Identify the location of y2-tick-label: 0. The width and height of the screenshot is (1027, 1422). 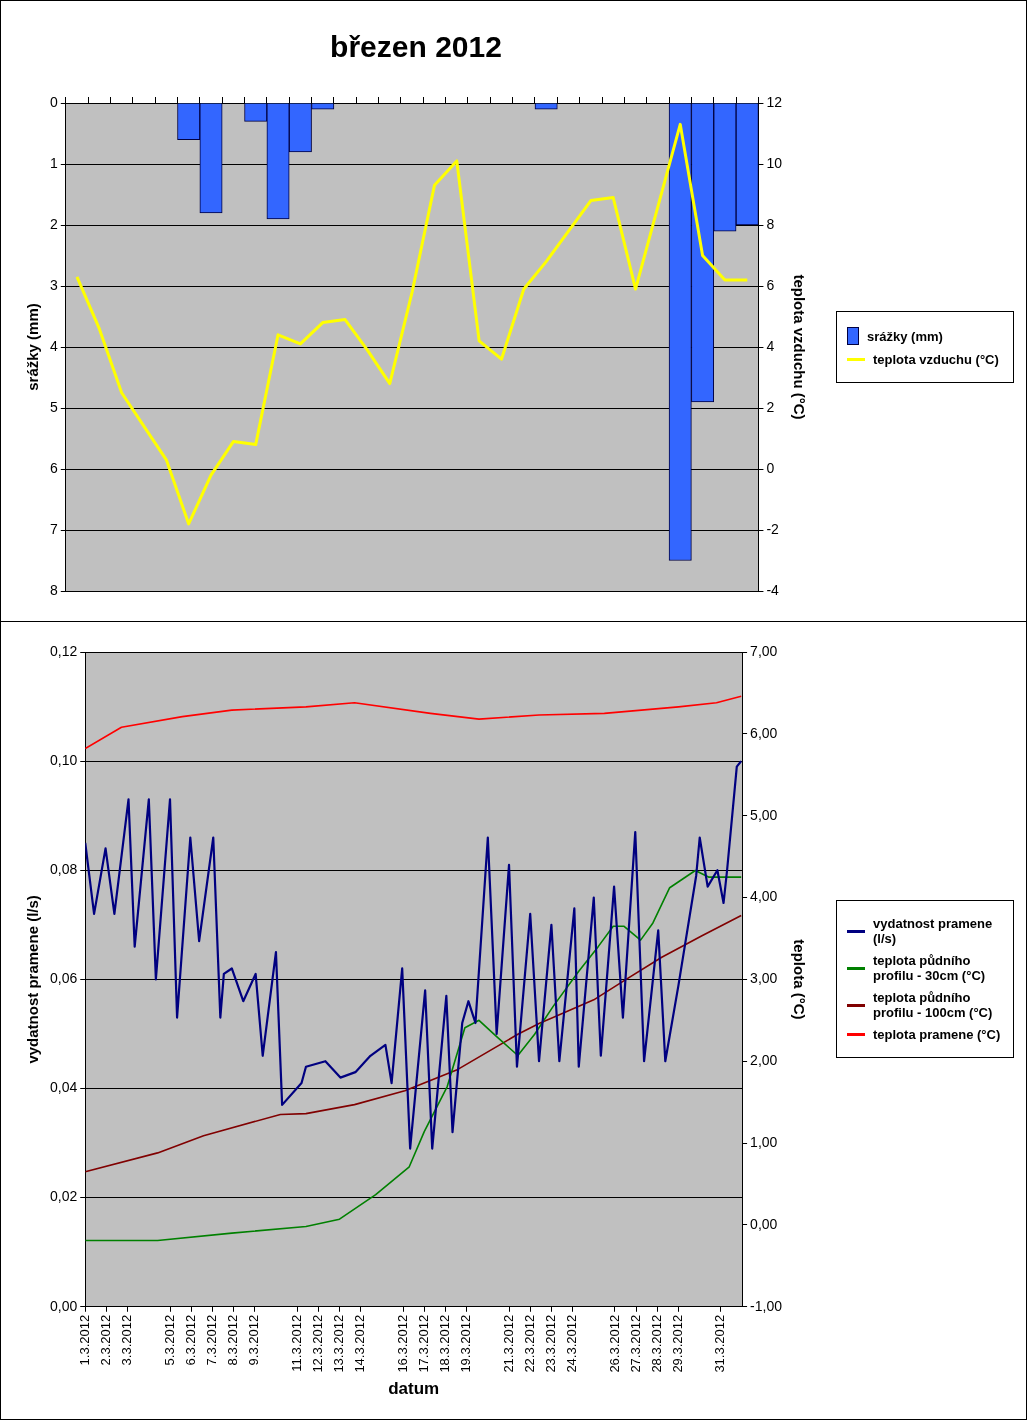
(770, 467).